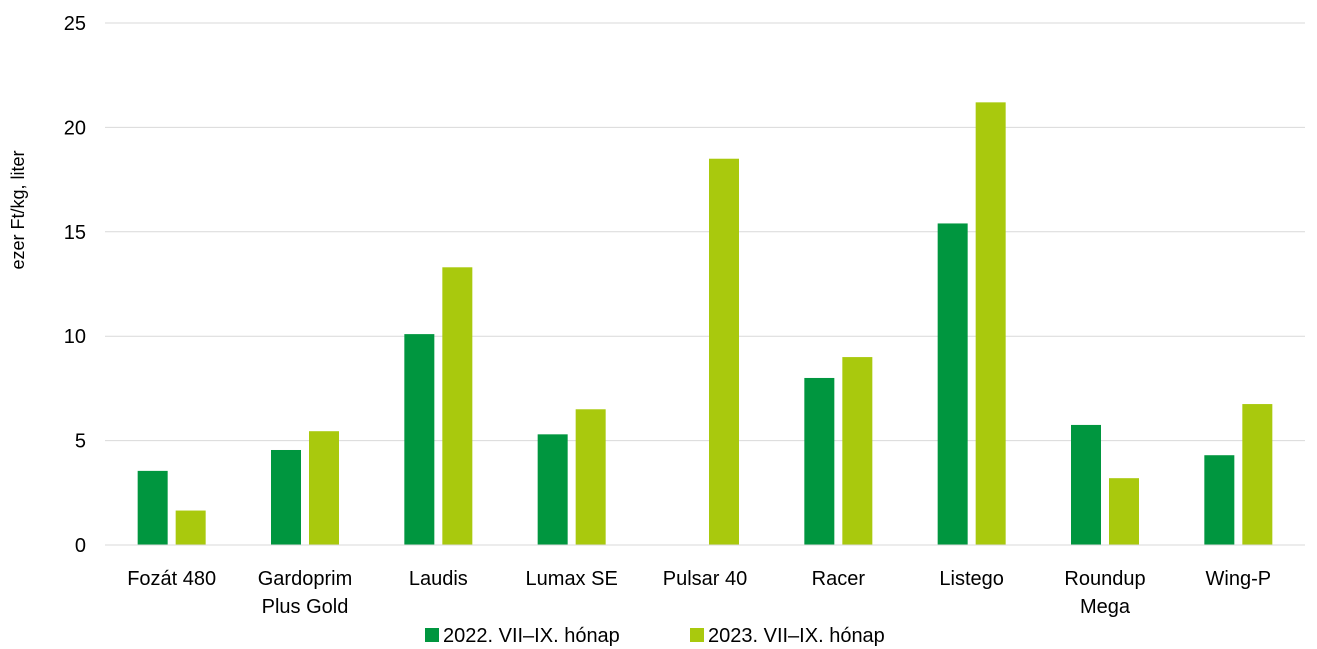 This screenshot has height=649, width=1317. I want to click on x-tick-label: Fozát 480, so click(171, 579).